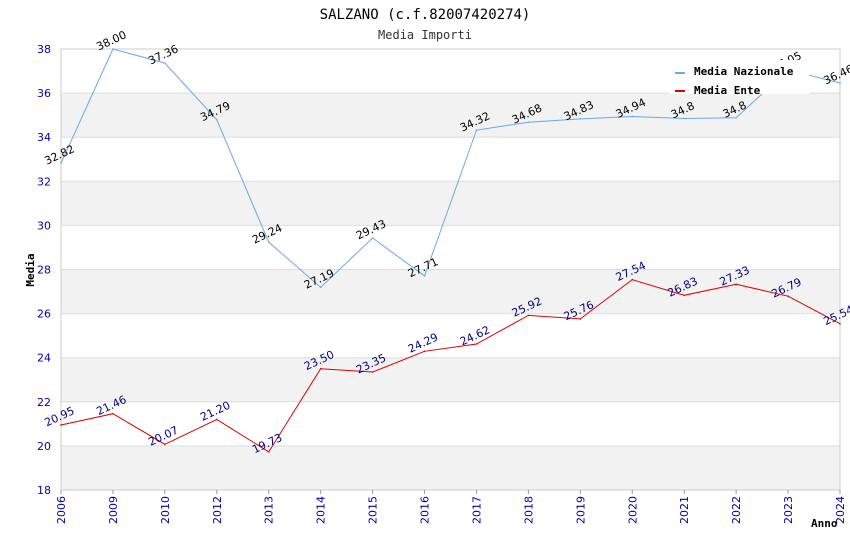 Image resolution: width=850 pixels, height=550 pixels. Describe the element at coordinates (425, 35) in the screenshot. I see `chart-subtitle: Media Importi` at that location.